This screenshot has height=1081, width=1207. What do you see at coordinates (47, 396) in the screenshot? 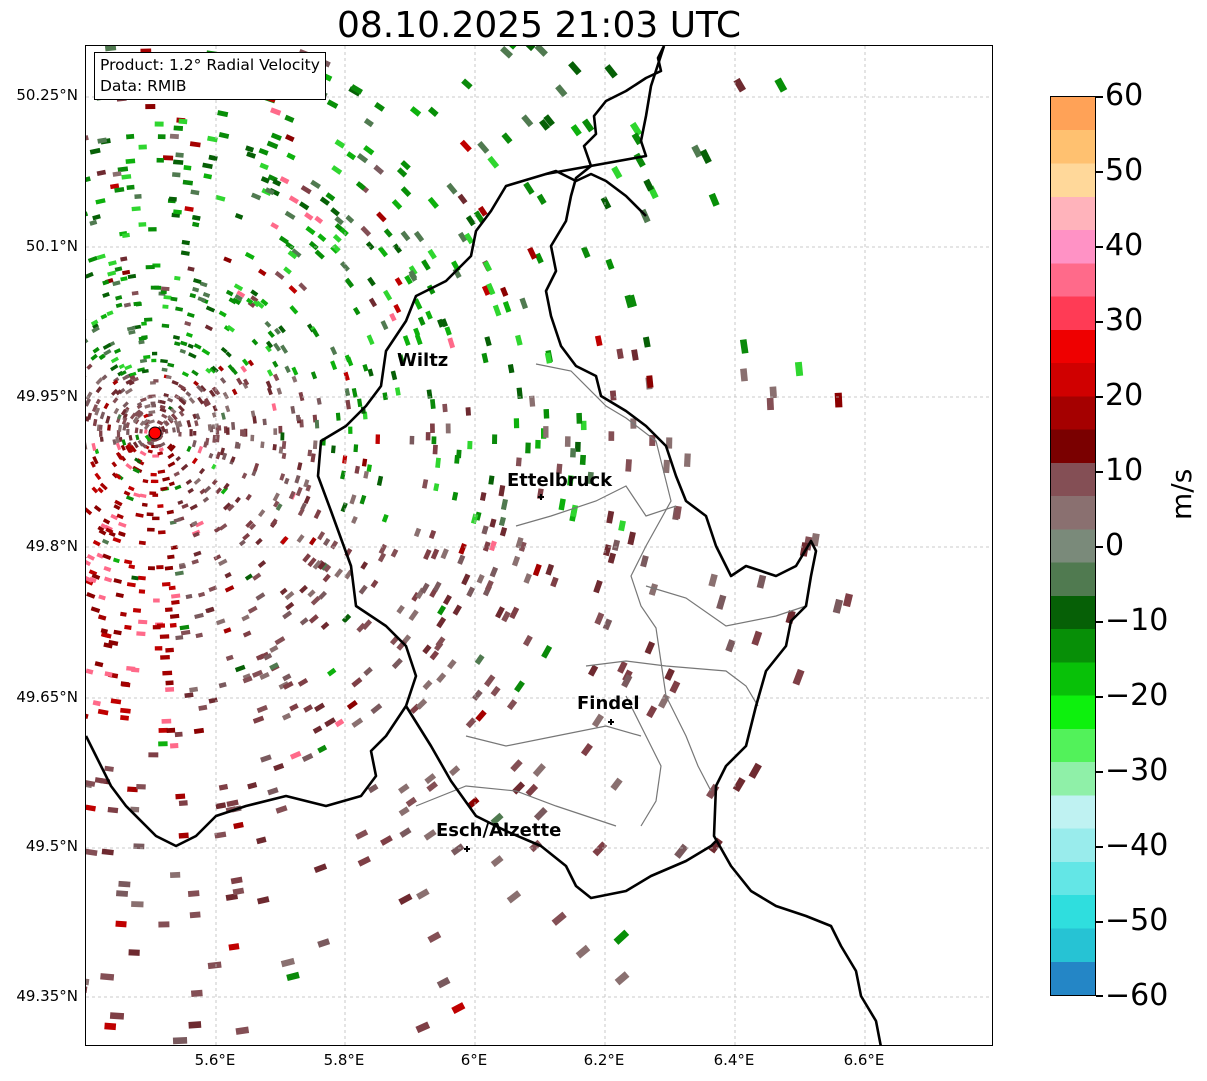
I see `y-tick-label: 49.95°N` at bounding box center [47, 396].